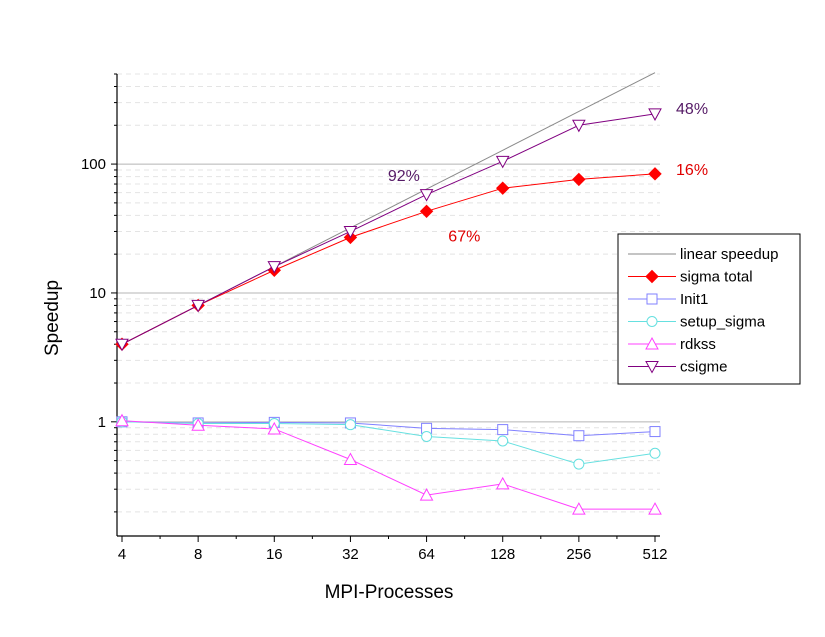 Image resolution: width=825 pixels, height=637 pixels. I want to click on legend-item-init1: Init1, so click(668, 299).